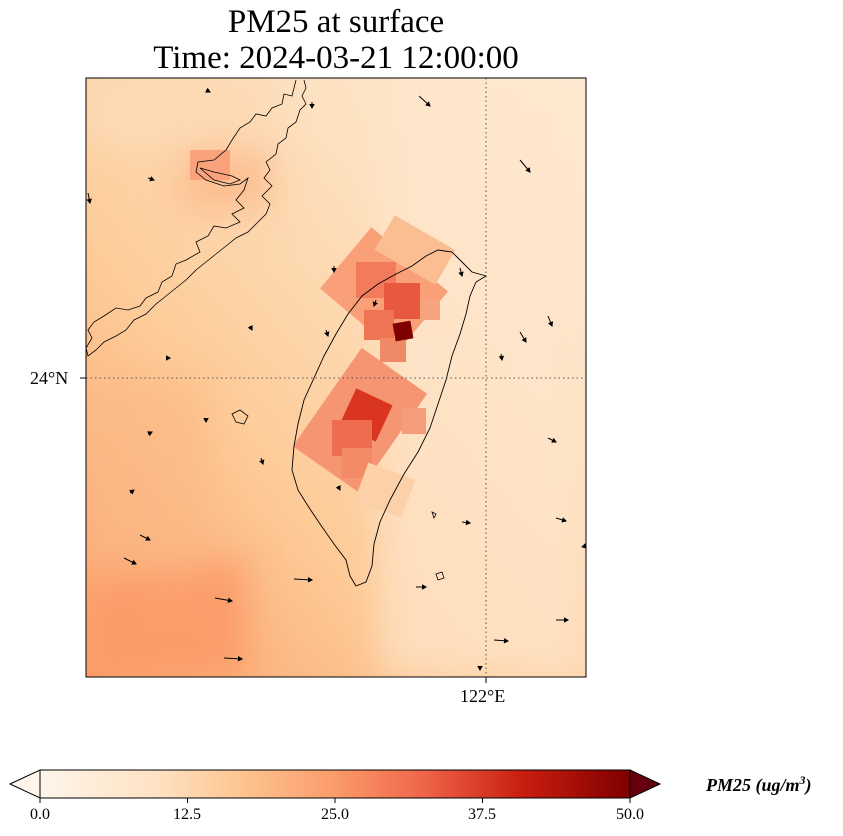 Image resolution: width=843 pixels, height=836 pixels. What do you see at coordinates (40, 814) in the screenshot?
I see `colorbar-tick-0: 0.0` at bounding box center [40, 814].